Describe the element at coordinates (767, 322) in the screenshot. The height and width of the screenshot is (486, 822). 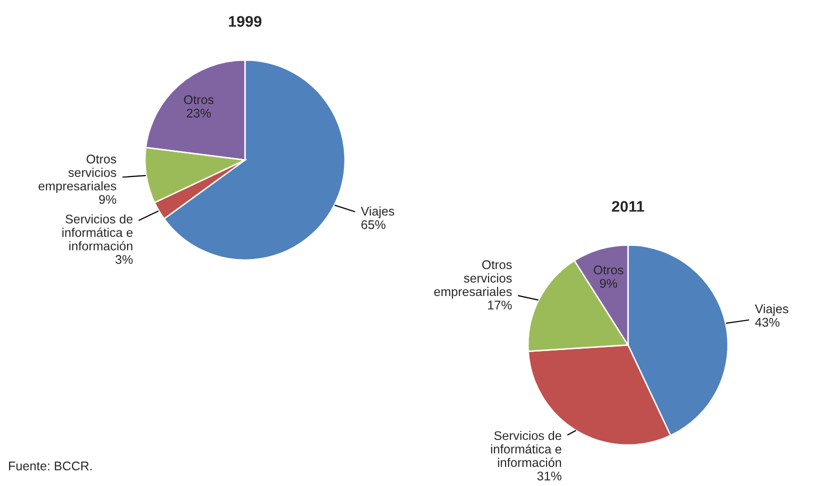
I see `data-label: 43%` at that location.